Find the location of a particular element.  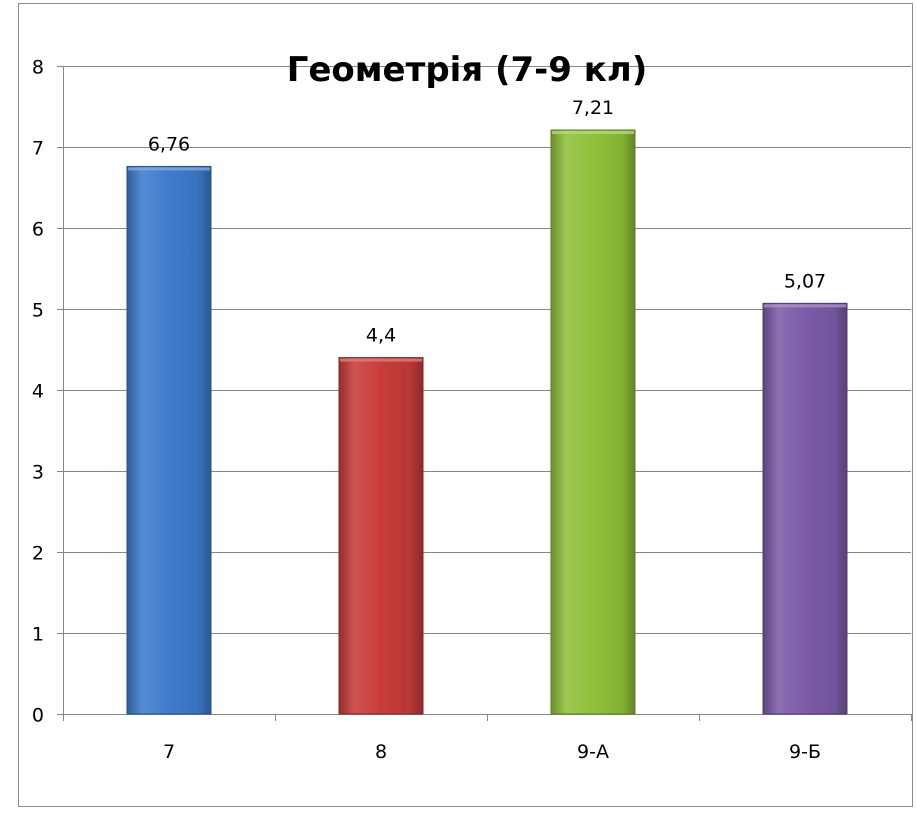

y-tick-label: 8 is located at coordinates (38, 68).